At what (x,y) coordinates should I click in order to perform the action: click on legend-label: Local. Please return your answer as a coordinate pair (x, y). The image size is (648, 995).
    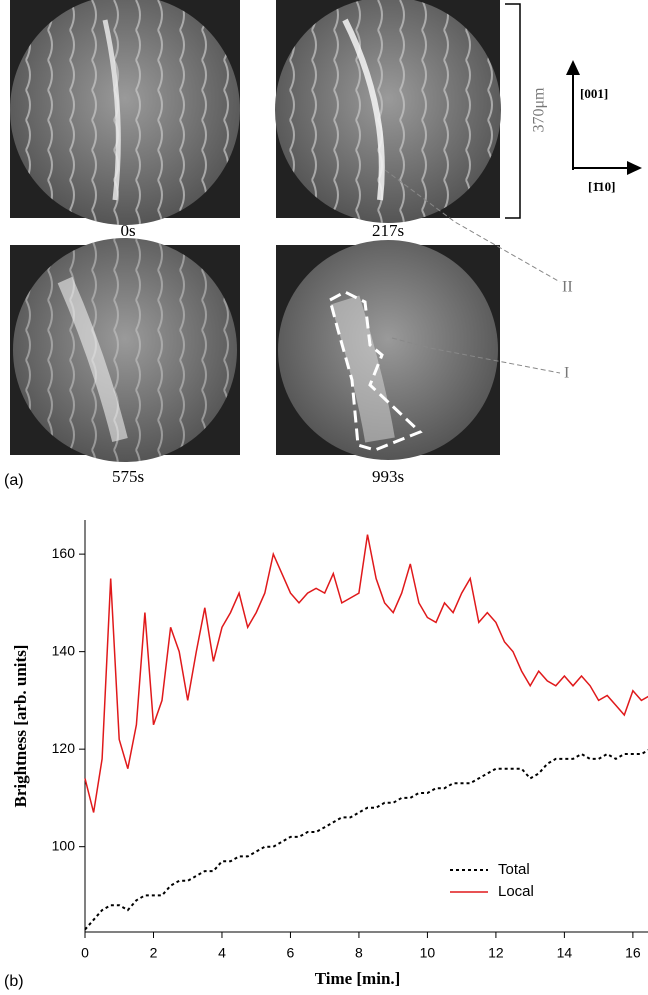
    Looking at the image, I should click on (516, 891).